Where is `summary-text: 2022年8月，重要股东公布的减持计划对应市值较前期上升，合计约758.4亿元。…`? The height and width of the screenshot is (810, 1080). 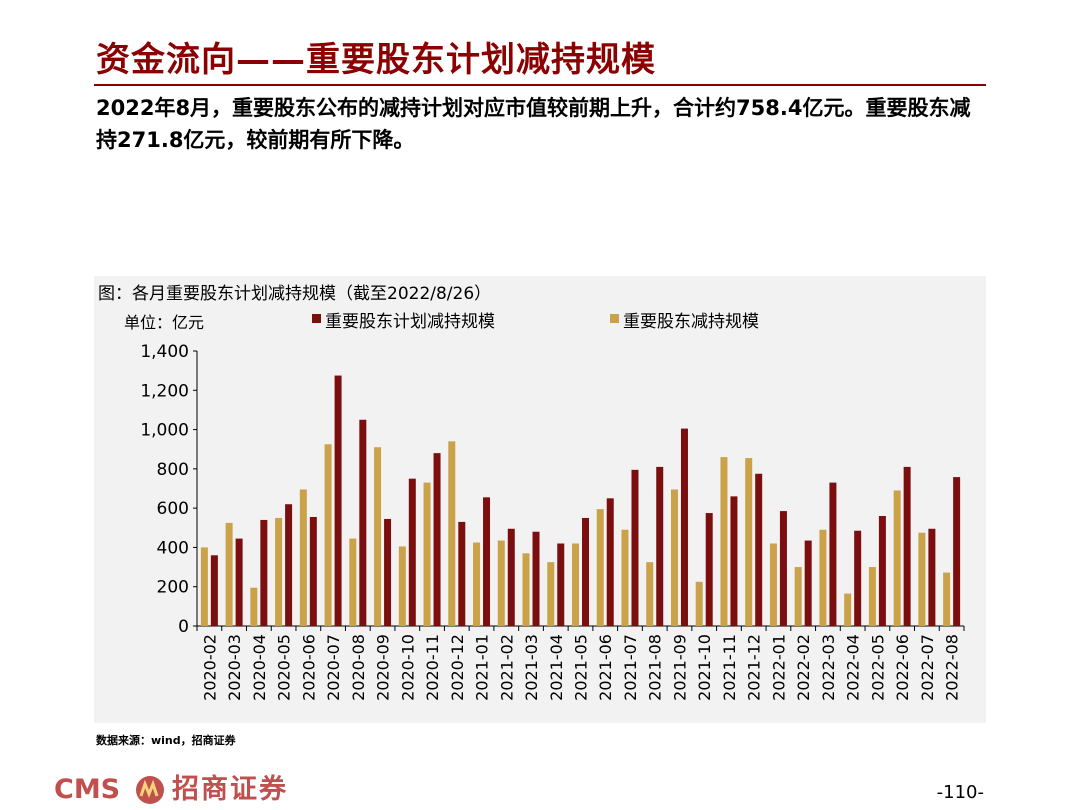
summary-text: 2022年8月，重要股东公布的减持计划对应市值较前期上升，合计约758.4亿元。… is located at coordinates (533, 124).